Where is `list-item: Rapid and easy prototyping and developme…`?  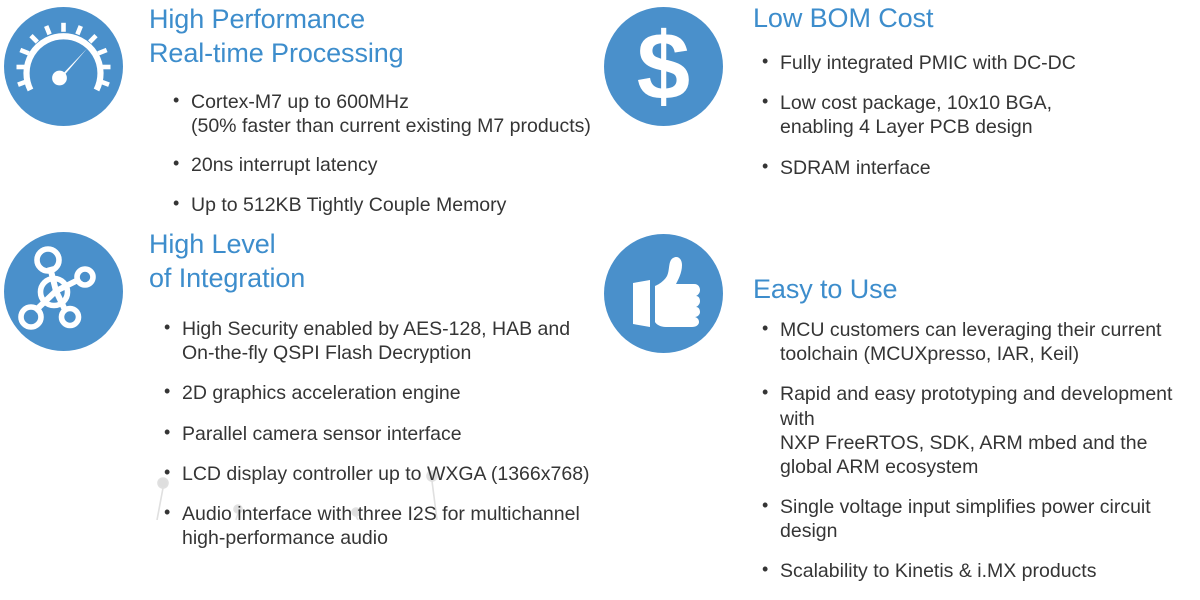 list-item: Rapid and easy prototyping and developme… is located at coordinates (979, 430).